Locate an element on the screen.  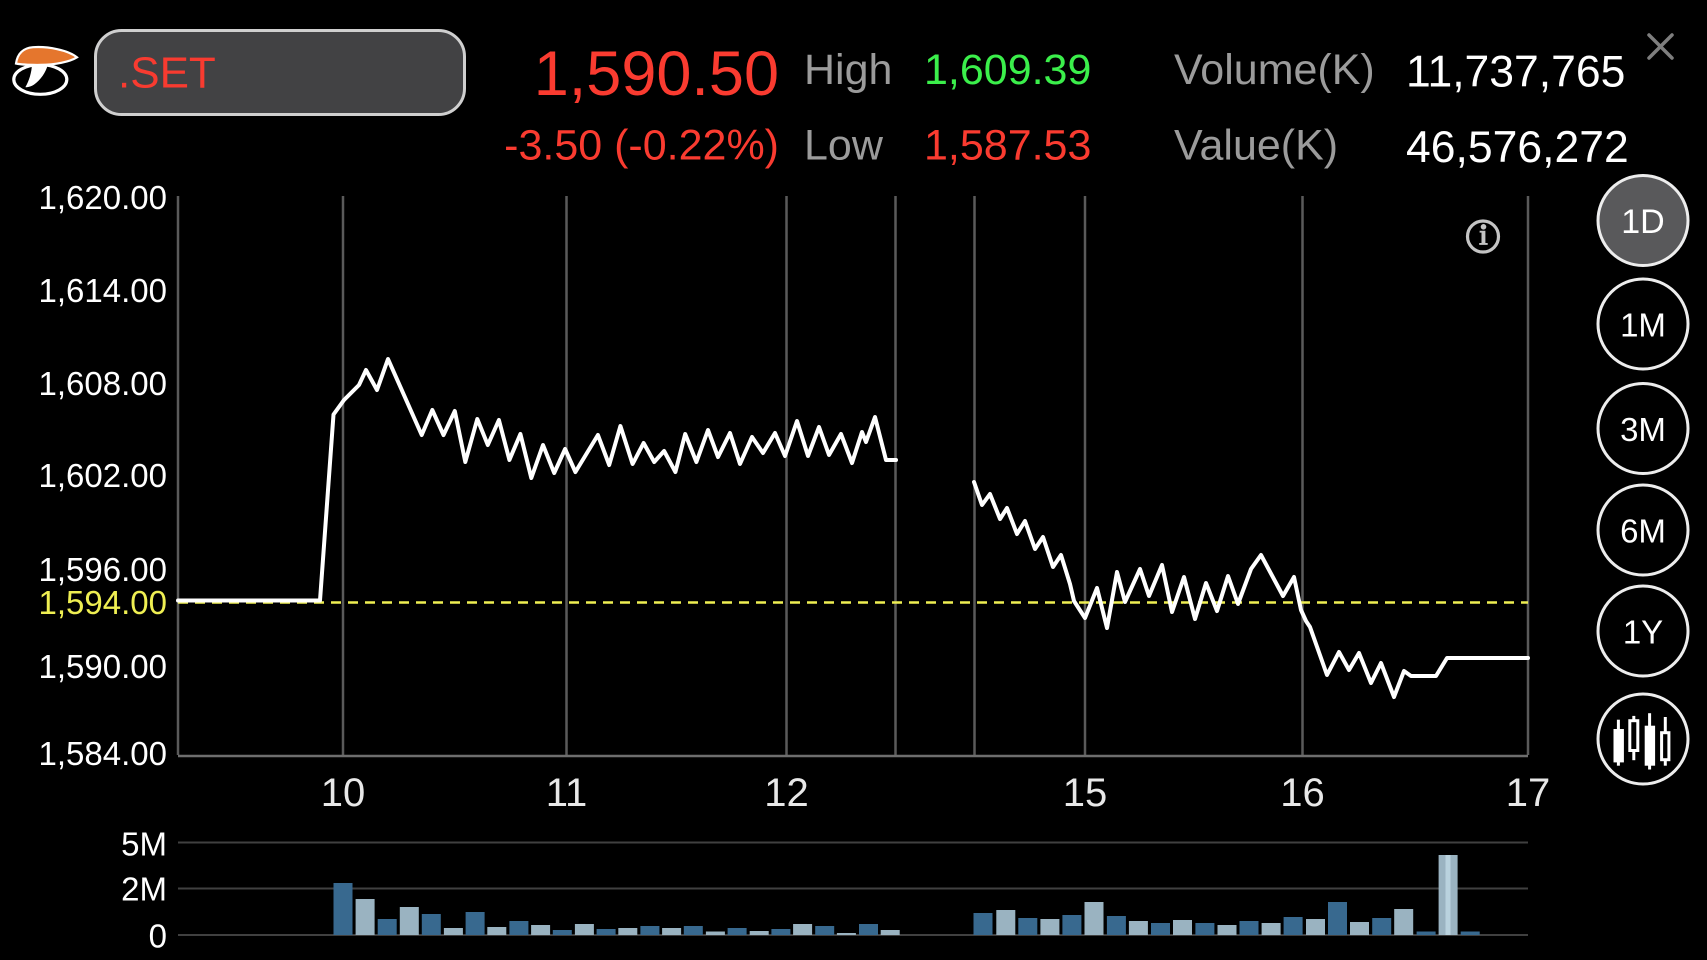
svg-text: 1,587.53 is located at coordinates (1007, 146).